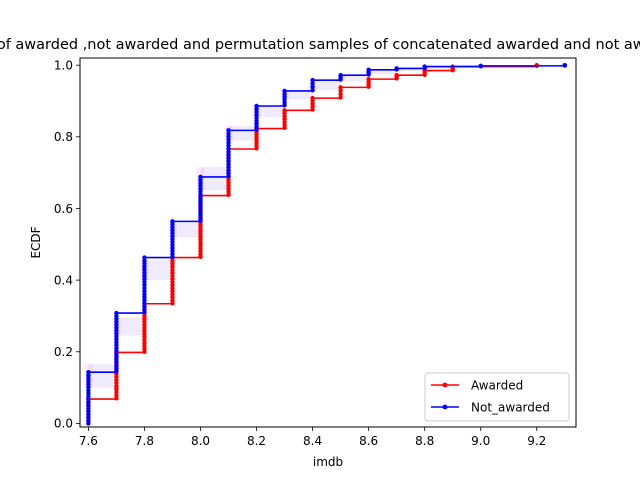 The image size is (640, 480). I want to click on x-axis-label: imdb, so click(328, 462).